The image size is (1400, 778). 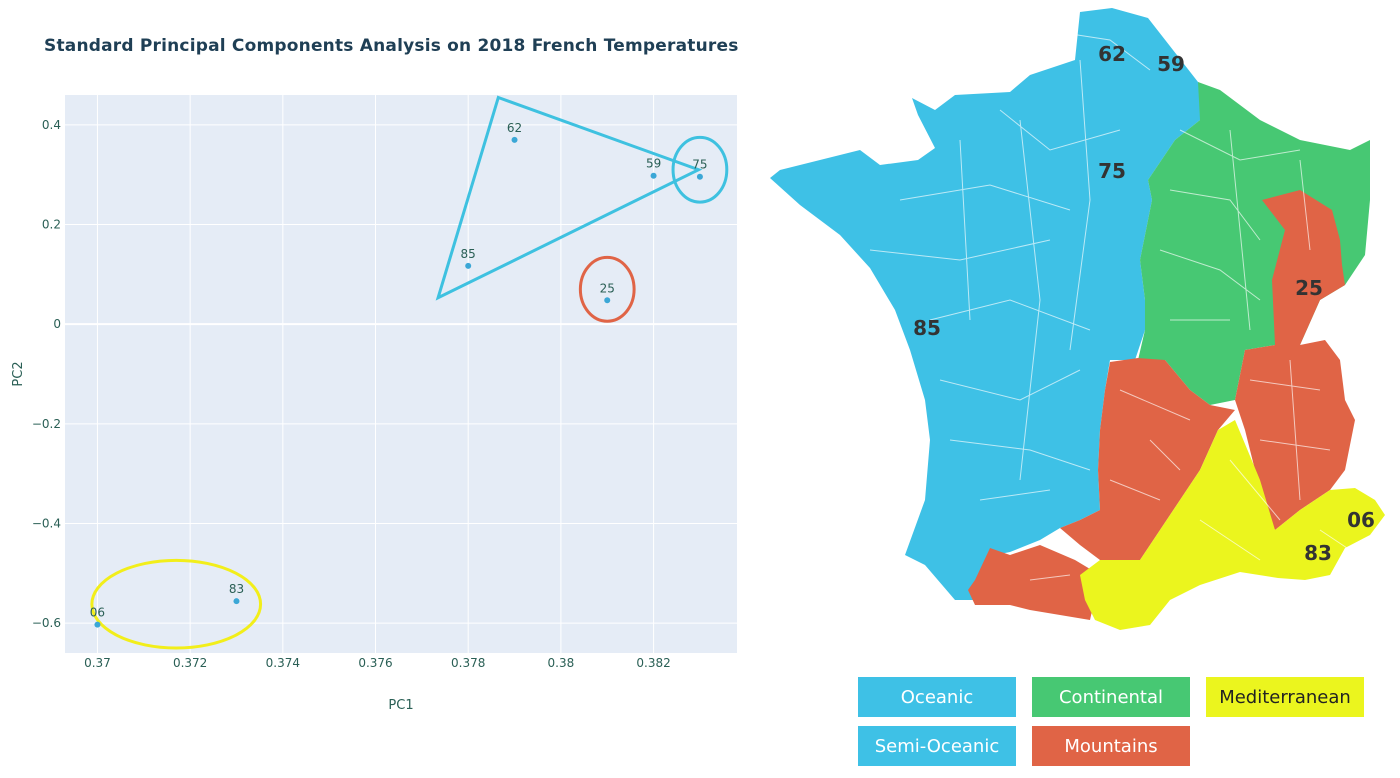 I want to click on y-tick-label: −0.4, so click(x=46, y=523).